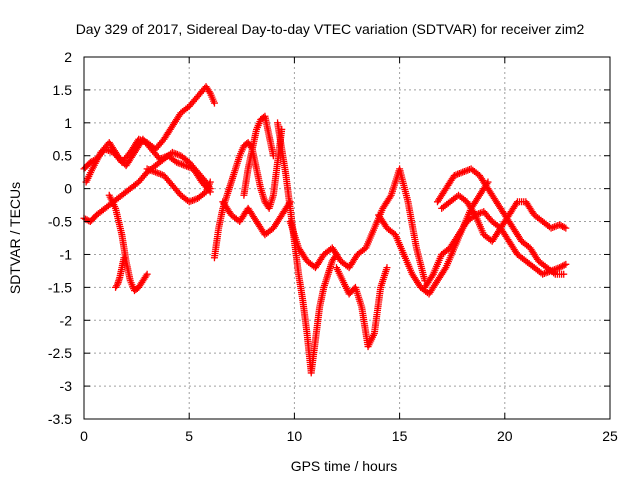 The image size is (640, 480). Describe the element at coordinates (68, 189) in the screenshot. I see `y-tick-label: 0` at that location.